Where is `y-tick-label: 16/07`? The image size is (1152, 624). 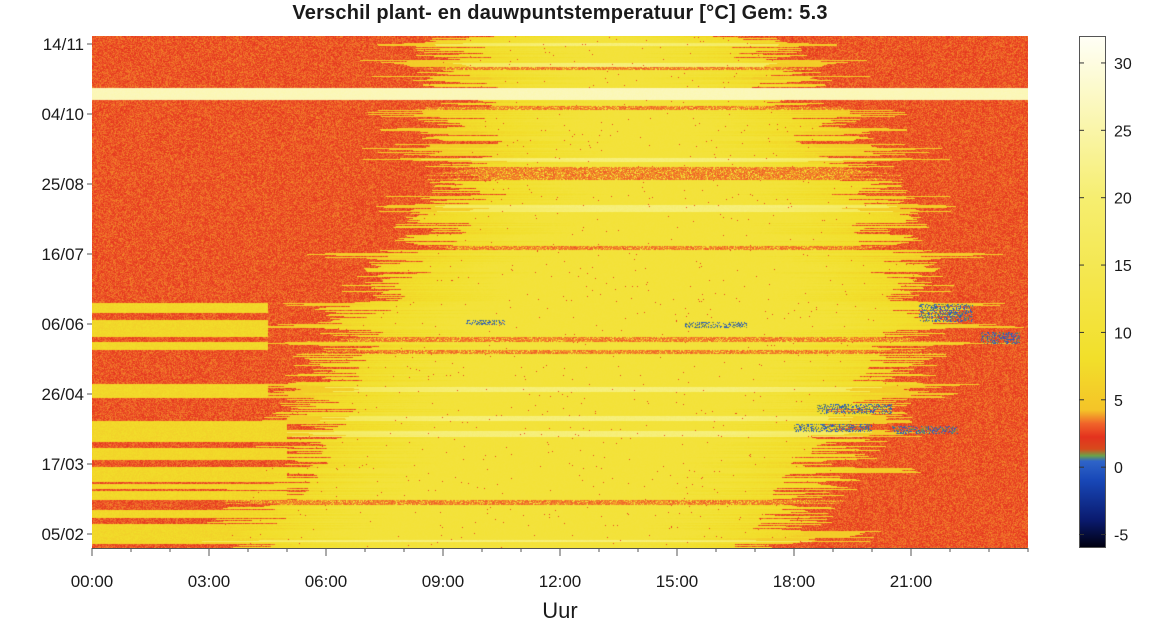
y-tick-label: 16/07 is located at coordinates (62, 254).